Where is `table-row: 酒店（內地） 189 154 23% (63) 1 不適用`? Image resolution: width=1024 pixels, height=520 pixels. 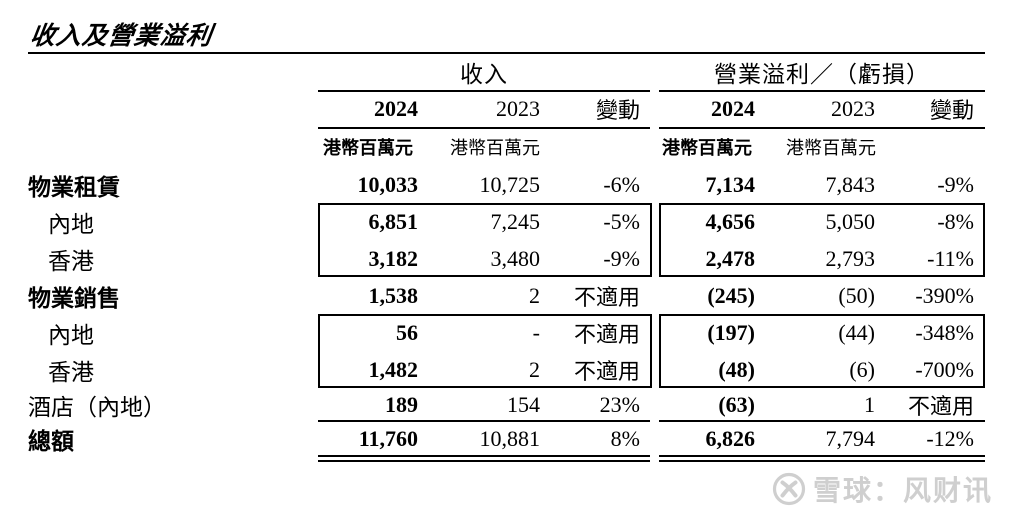 table-row: 酒店（內地） 189 154 23% (63) 1 不適用 is located at coordinates (506, 404).